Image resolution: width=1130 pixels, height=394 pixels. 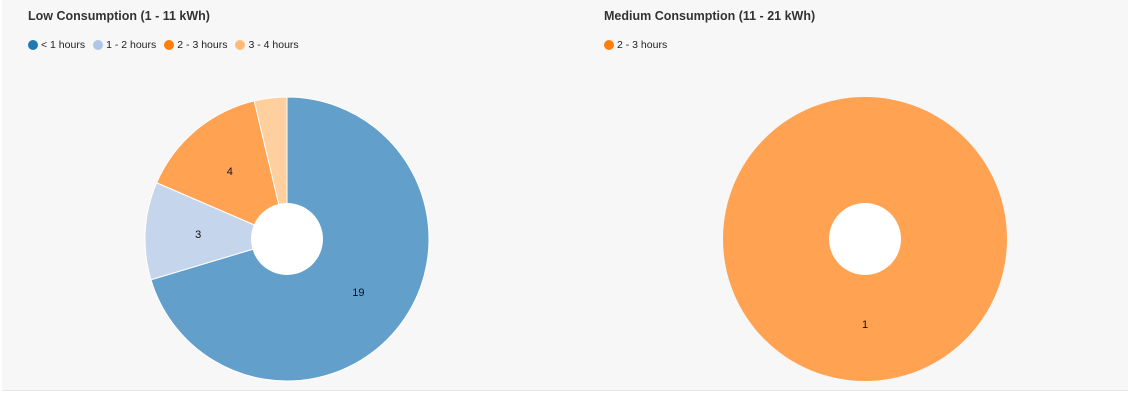 I want to click on legend-item: < 1 hours, so click(x=56, y=45).